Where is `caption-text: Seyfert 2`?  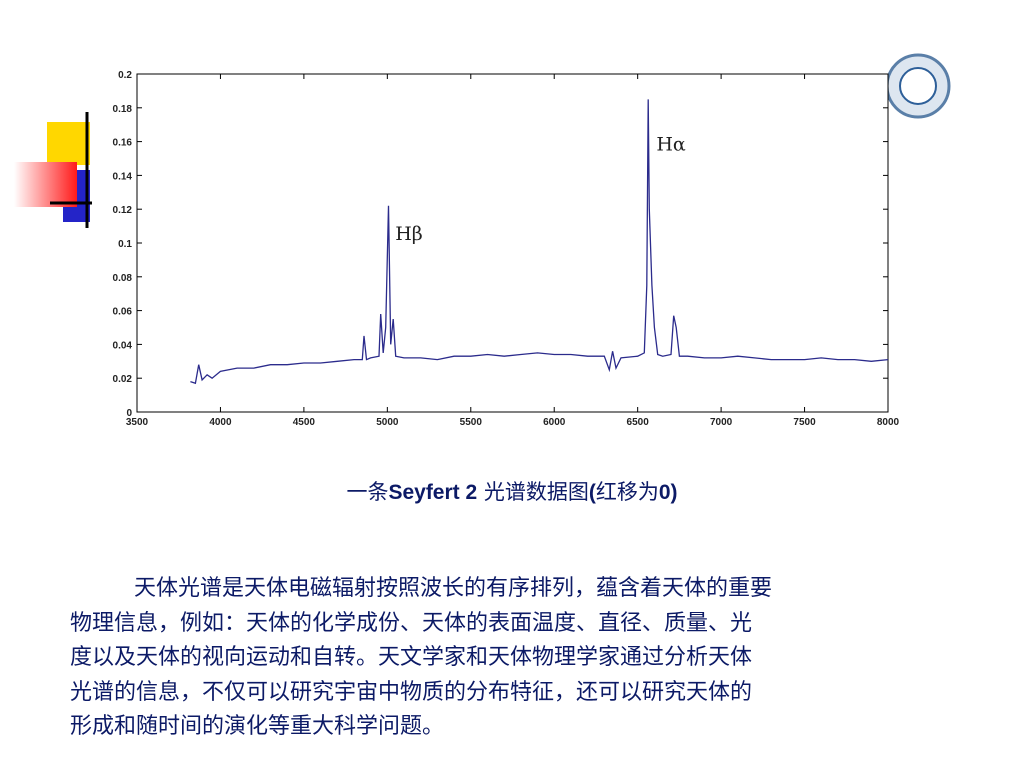
caption-text: Seyfert 2 is located at coordinates (433, 492).